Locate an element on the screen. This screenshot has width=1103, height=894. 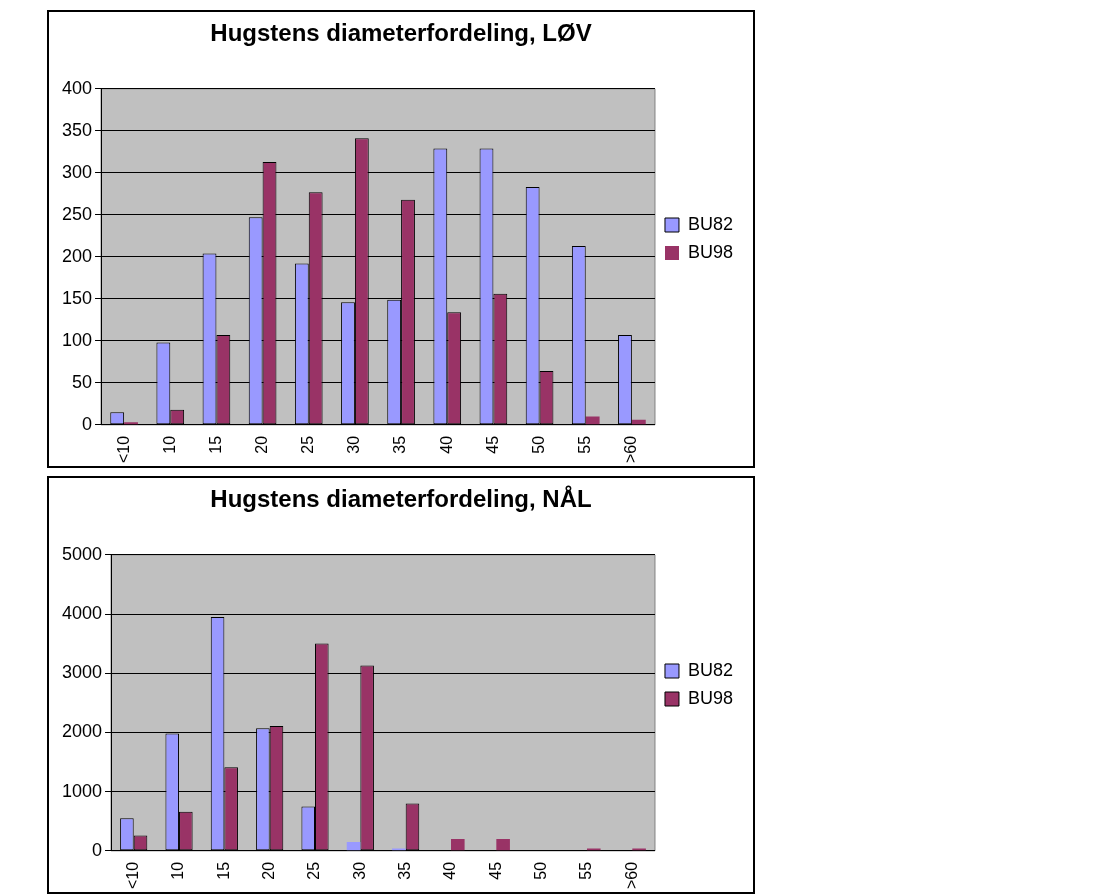
y-tick-label: 100 is located at coordinates (77, 339).